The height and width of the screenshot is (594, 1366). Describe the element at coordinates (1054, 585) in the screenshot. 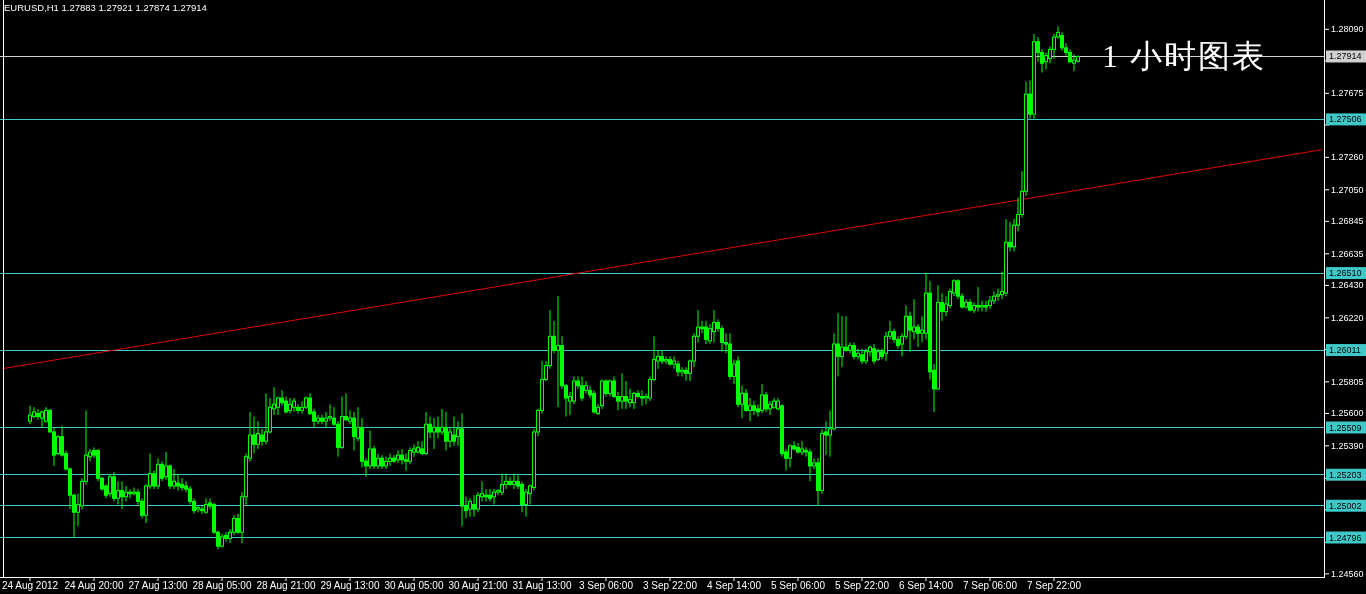

I see `x-tick-label: 7 Sep 22:00` at that location.